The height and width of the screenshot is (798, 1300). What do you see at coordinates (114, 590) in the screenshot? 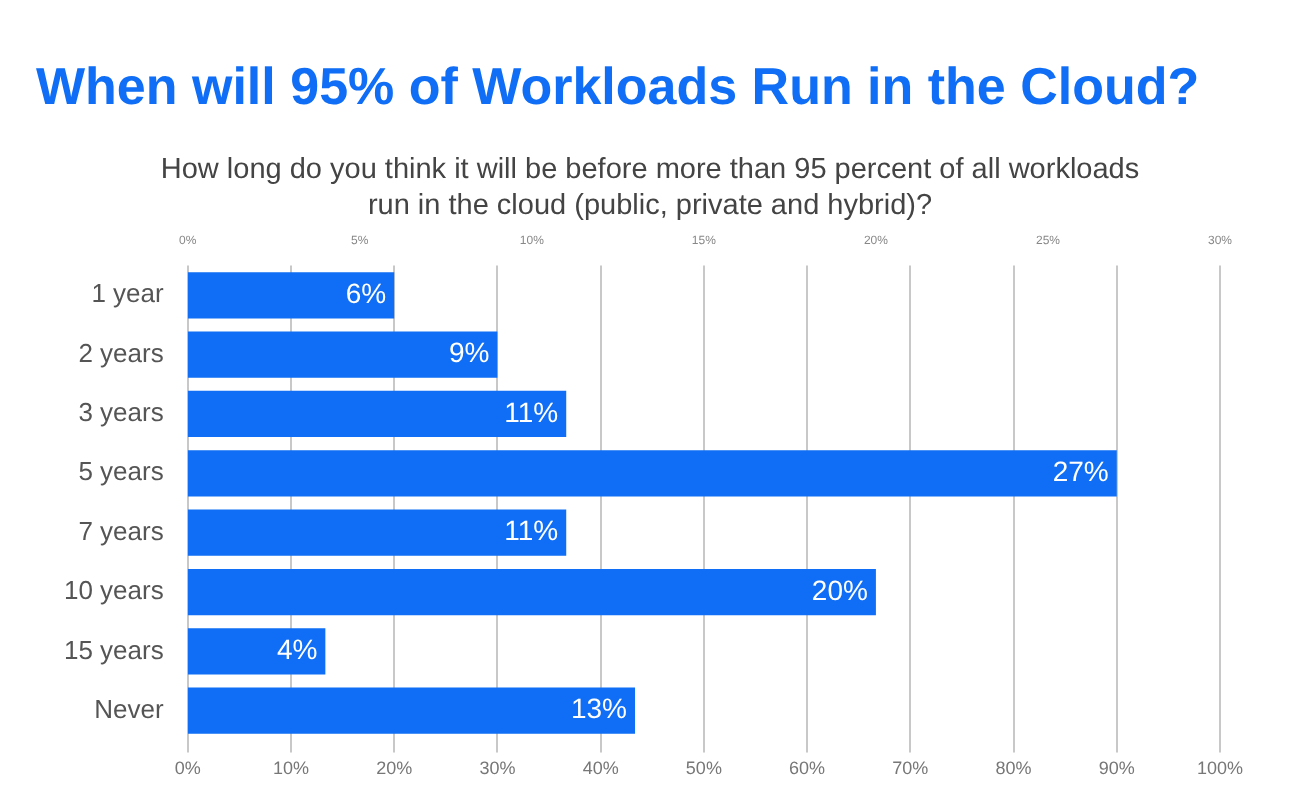
I see `y-tick-label: 10 years` at bounding box center [114, 590].